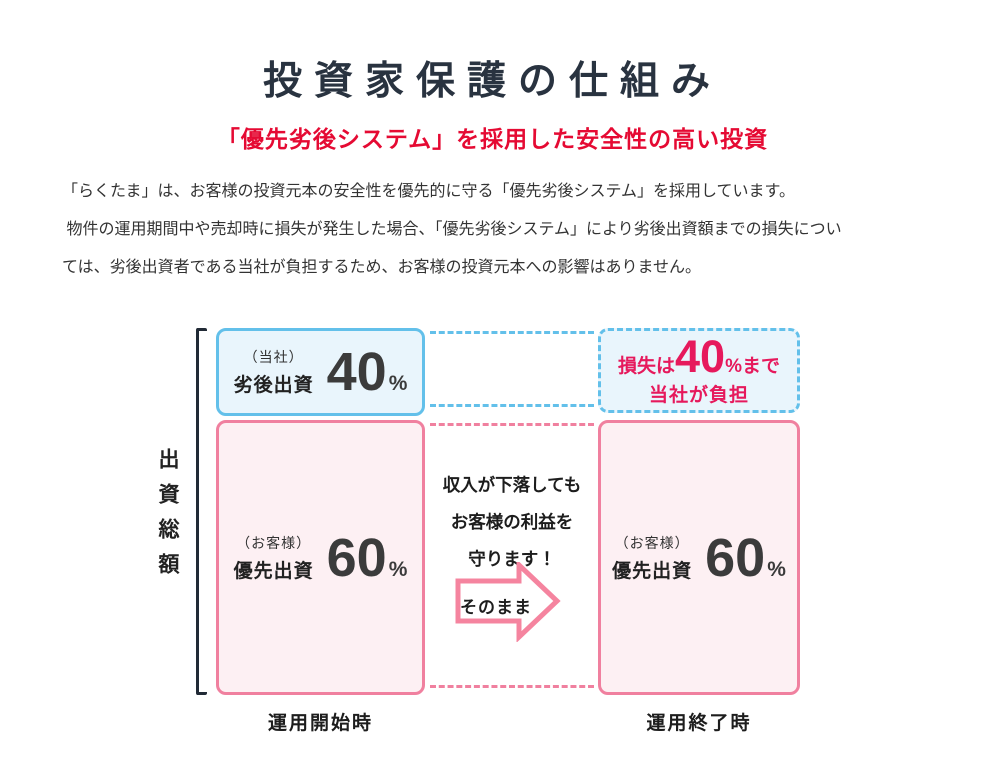 The width and height of the screenshot is (985, 768). I want to click on connector-dash-bottom-pink, so click(512, 686).